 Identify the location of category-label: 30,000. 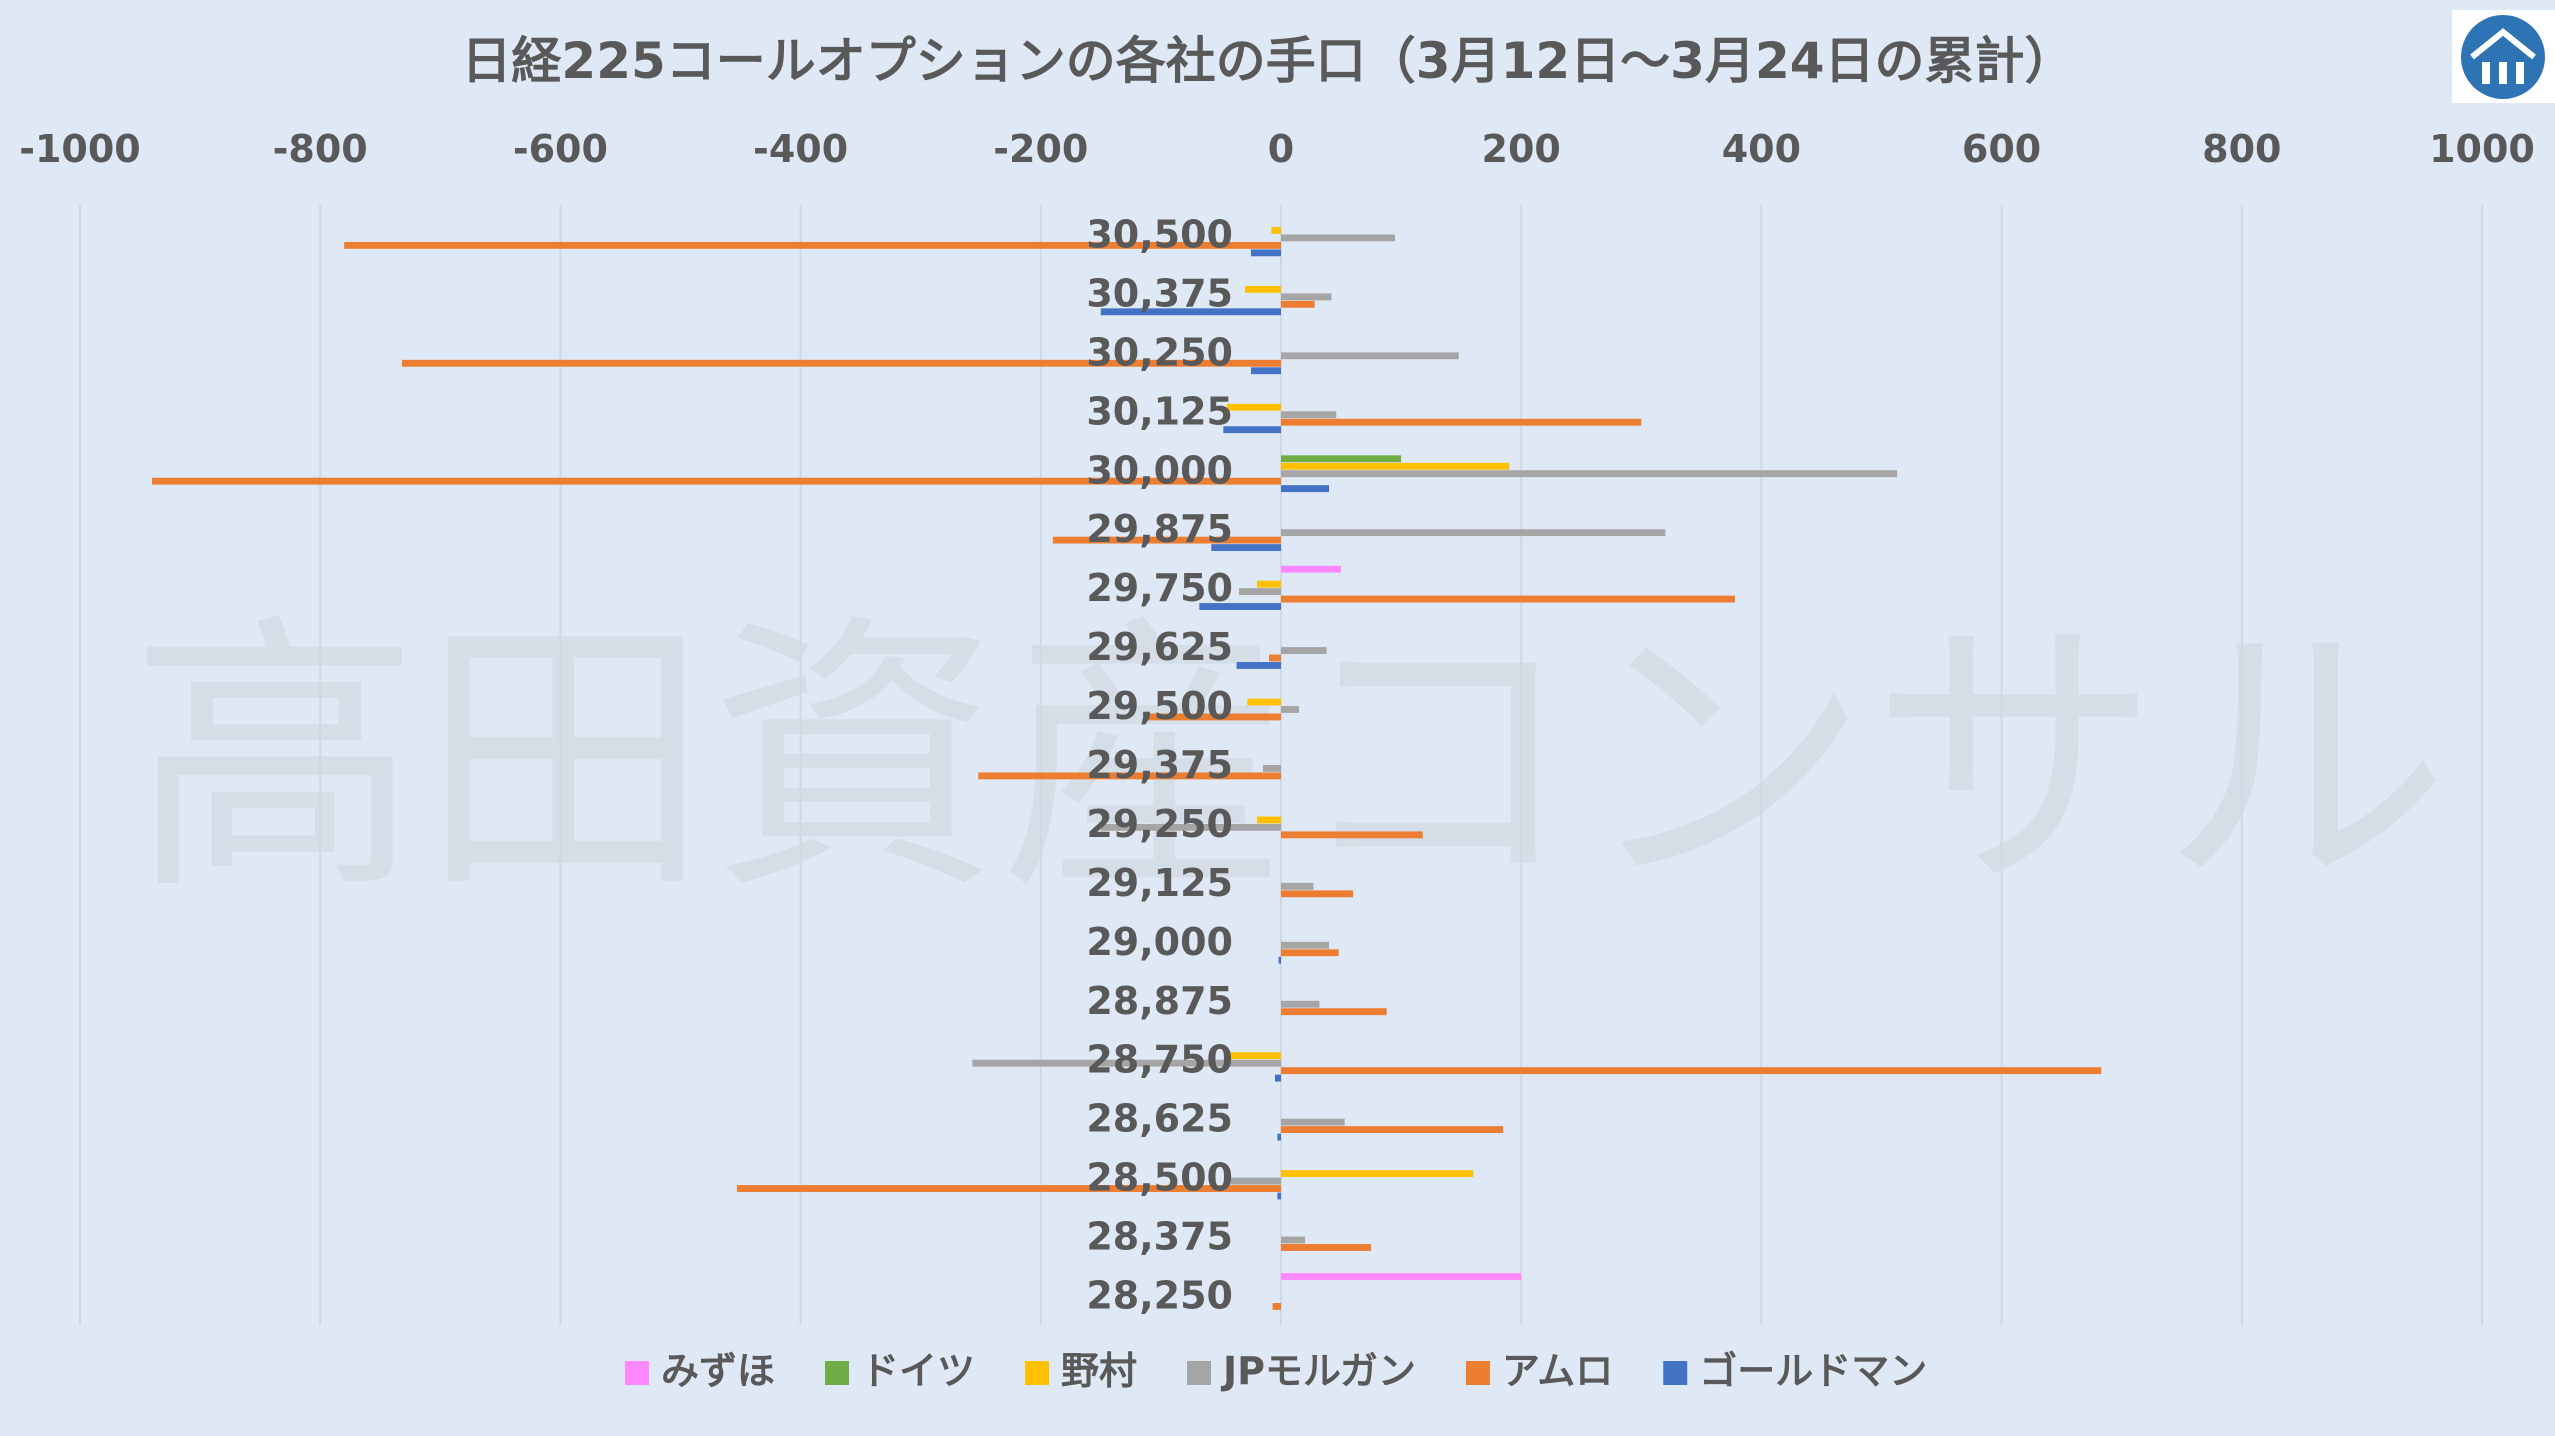
(1159, 470).